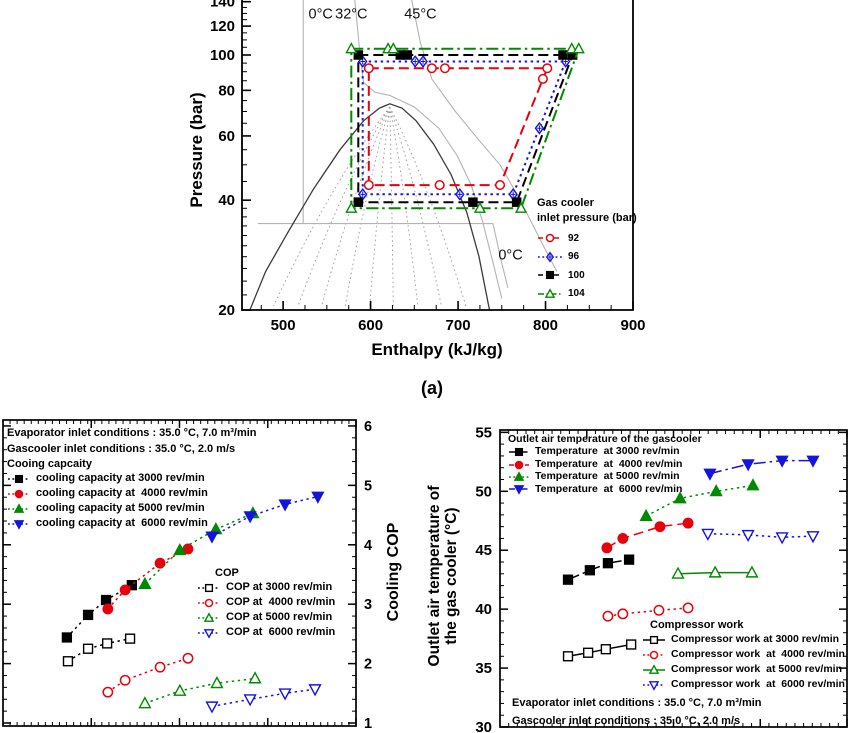 The image size is (850, 733). I want to click on svg-text: 5, so click(368, 486).